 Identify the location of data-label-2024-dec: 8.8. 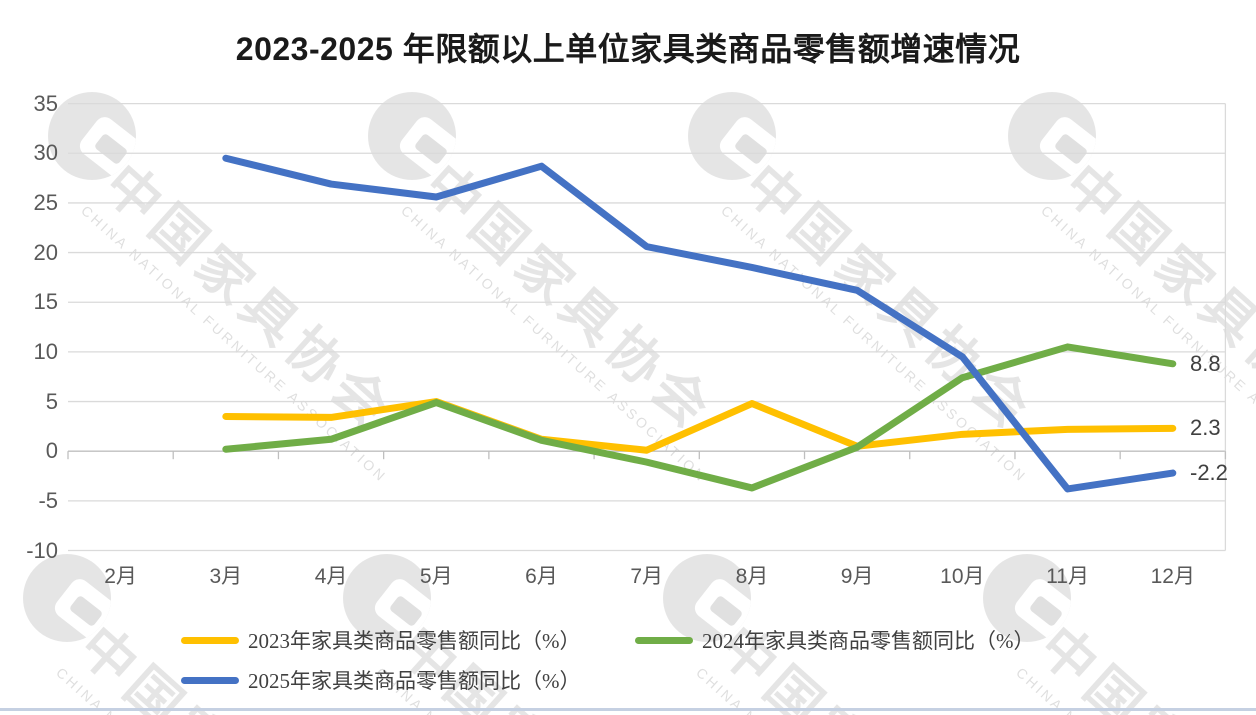
(1205, 363).